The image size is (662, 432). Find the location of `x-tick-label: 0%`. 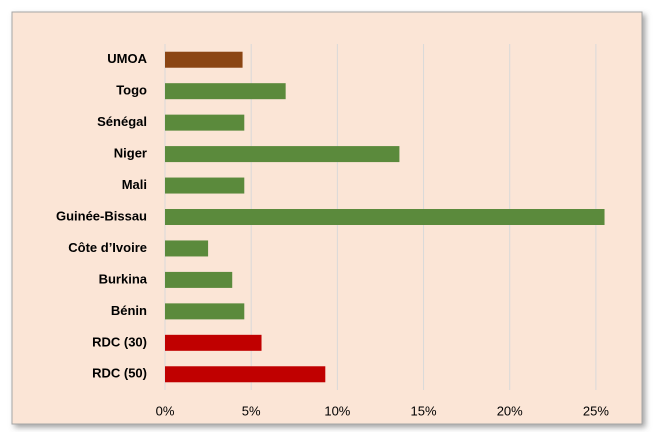

x-tick-label: 0% is located at coordinates (165, 410).